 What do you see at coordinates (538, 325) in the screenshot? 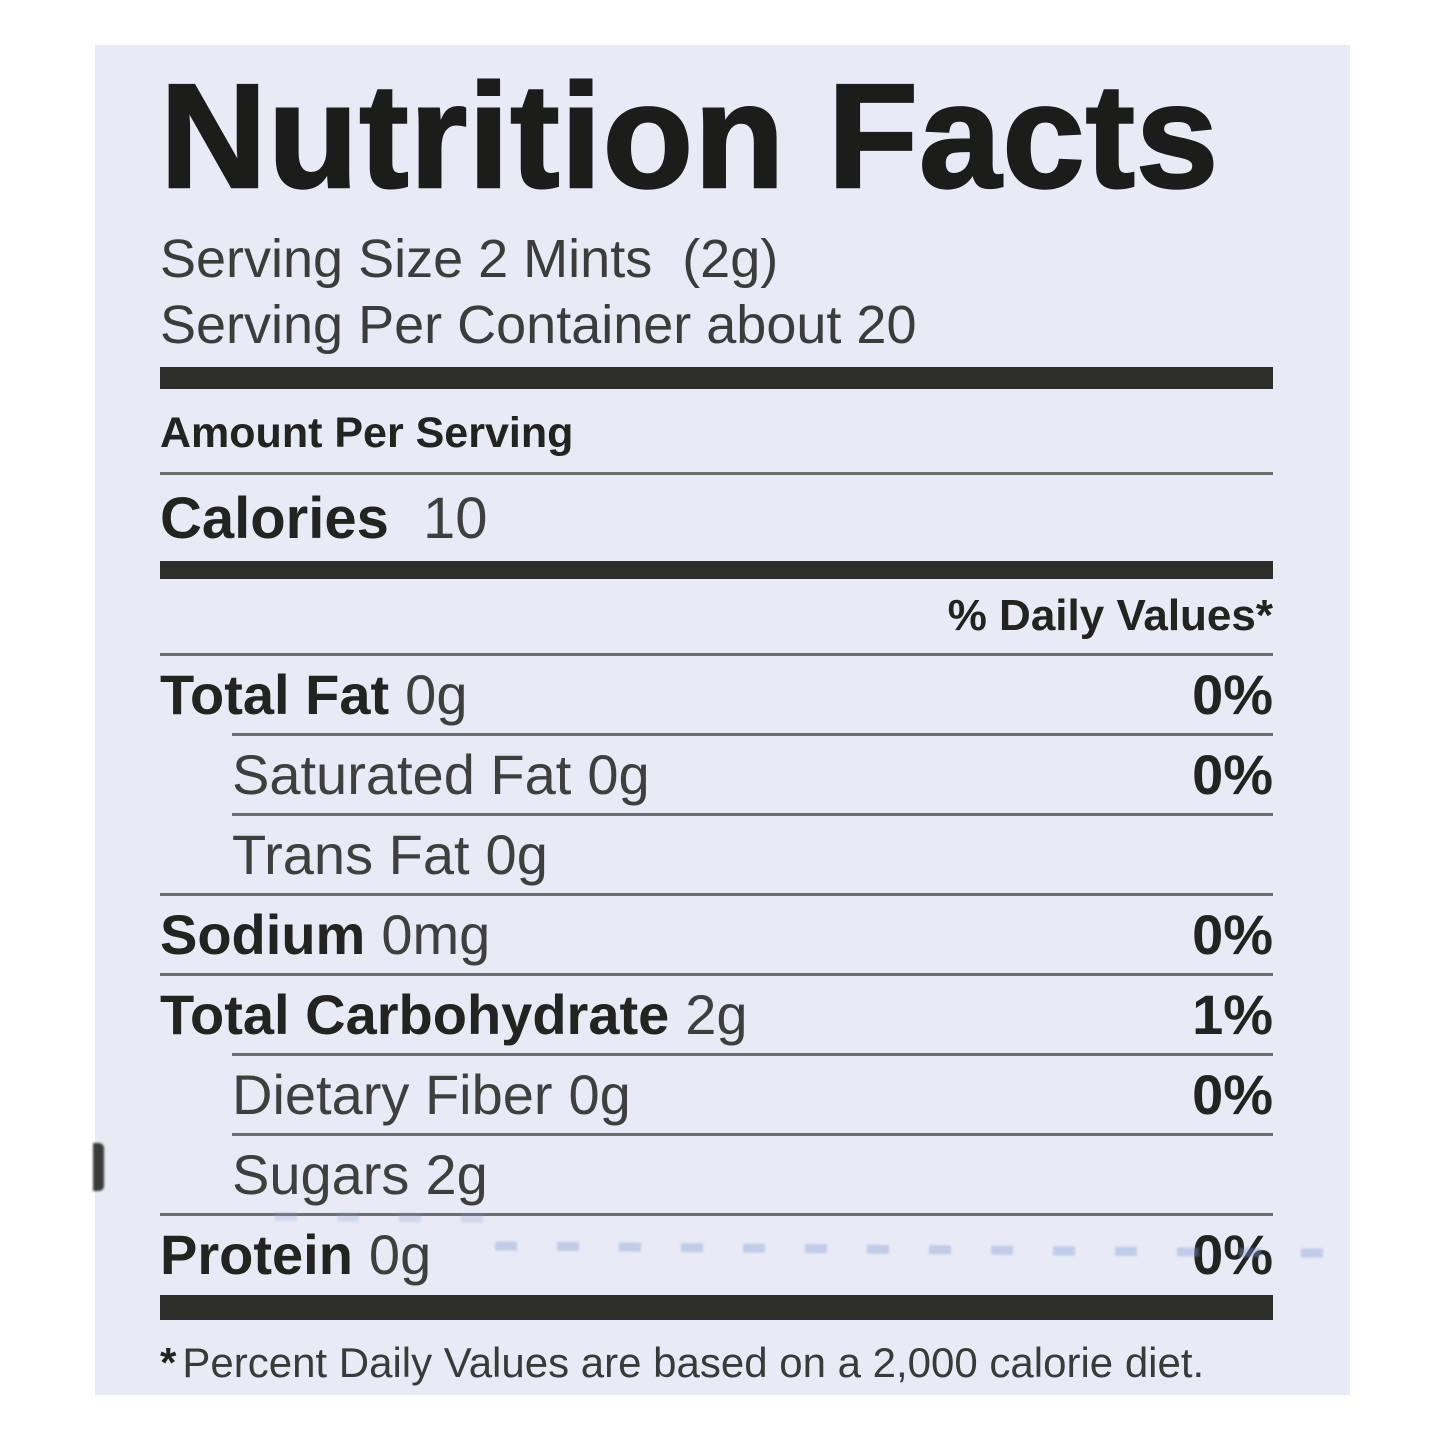
I see `servings-per-container-line: Serving Per Container about 20` at bounding box center [538, 325].